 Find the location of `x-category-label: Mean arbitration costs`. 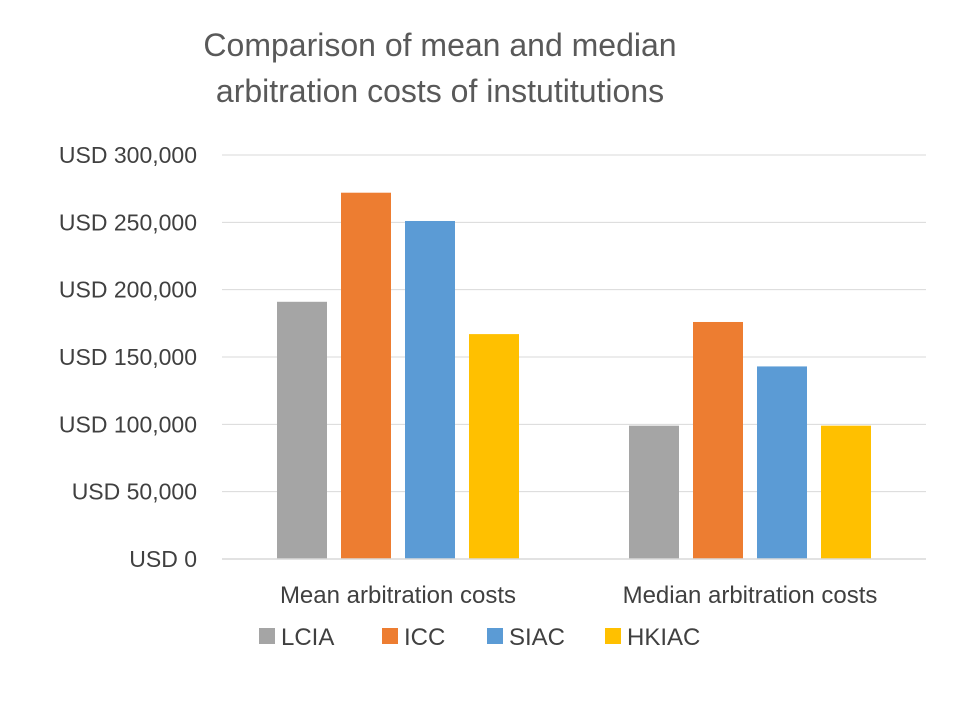

x-category-label: Mean arbitration costs is located at coordinates (398, 595).